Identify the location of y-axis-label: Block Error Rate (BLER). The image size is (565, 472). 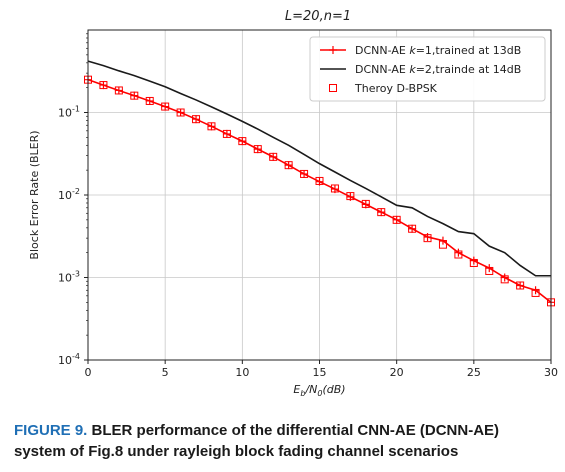
(34, 194).